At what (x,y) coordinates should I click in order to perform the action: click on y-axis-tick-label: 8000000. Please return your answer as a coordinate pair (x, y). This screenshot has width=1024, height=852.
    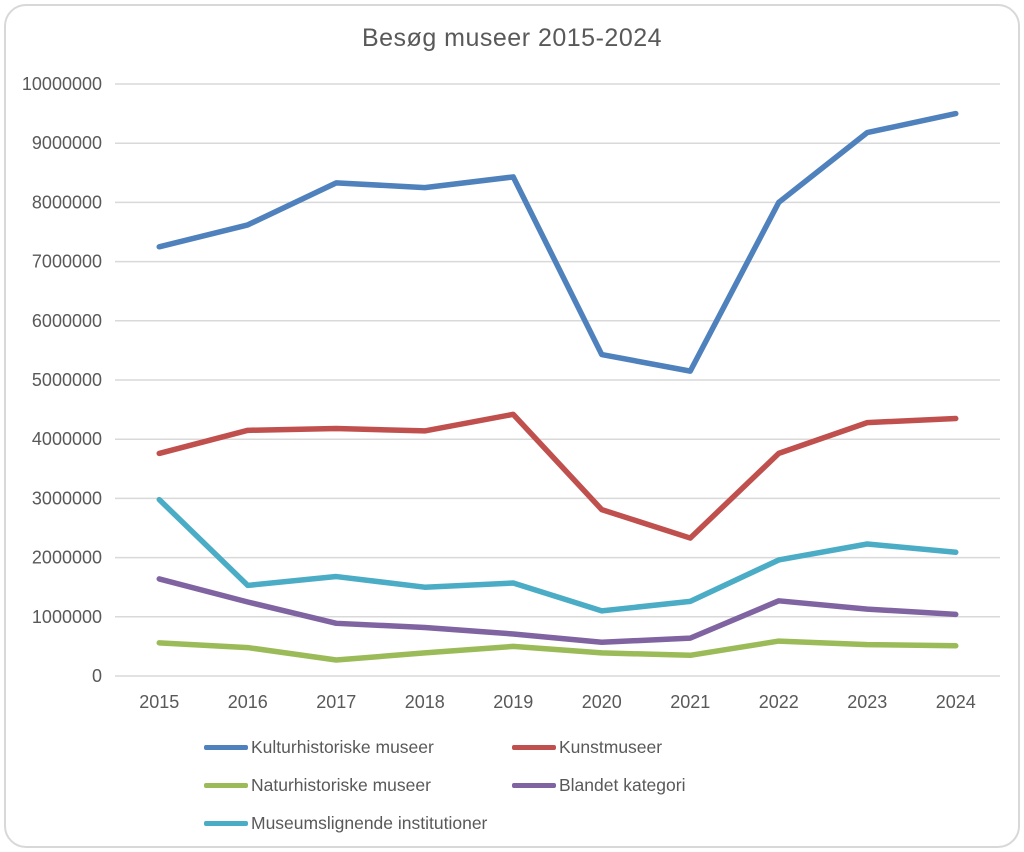
    Looking at the image, I should click on (67, 202).